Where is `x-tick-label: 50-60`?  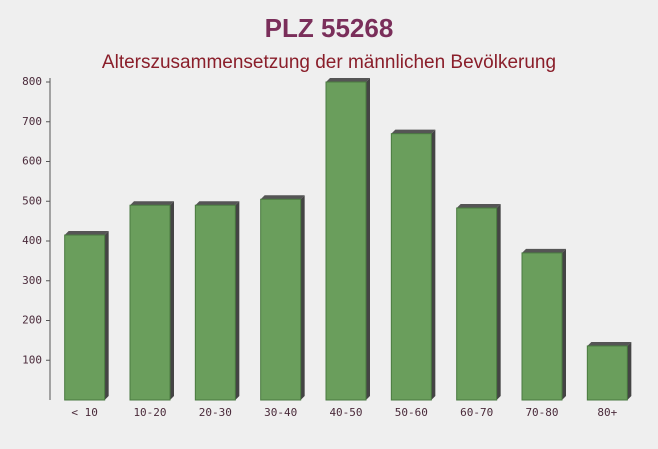 x-tick-label: 50-60 is located at coordinates (411, 412).